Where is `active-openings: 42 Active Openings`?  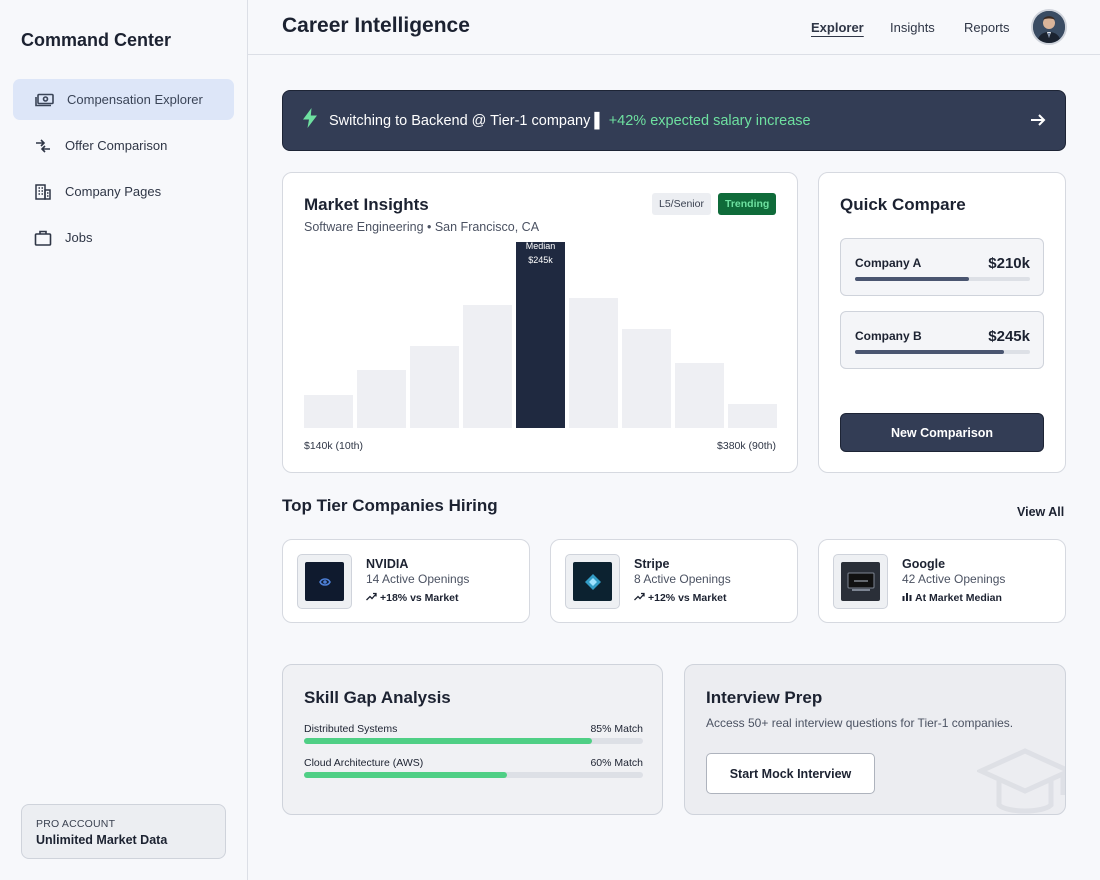 active-openings: 42 Active Openings is located at coordinates (954, 579).